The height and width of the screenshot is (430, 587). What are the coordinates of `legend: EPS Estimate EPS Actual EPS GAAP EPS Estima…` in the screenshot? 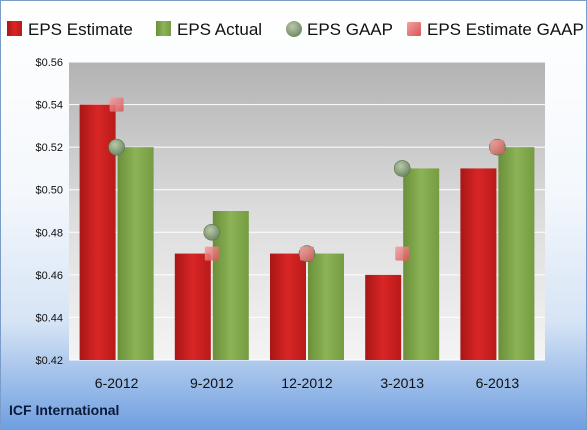 It's located at (295, 29).